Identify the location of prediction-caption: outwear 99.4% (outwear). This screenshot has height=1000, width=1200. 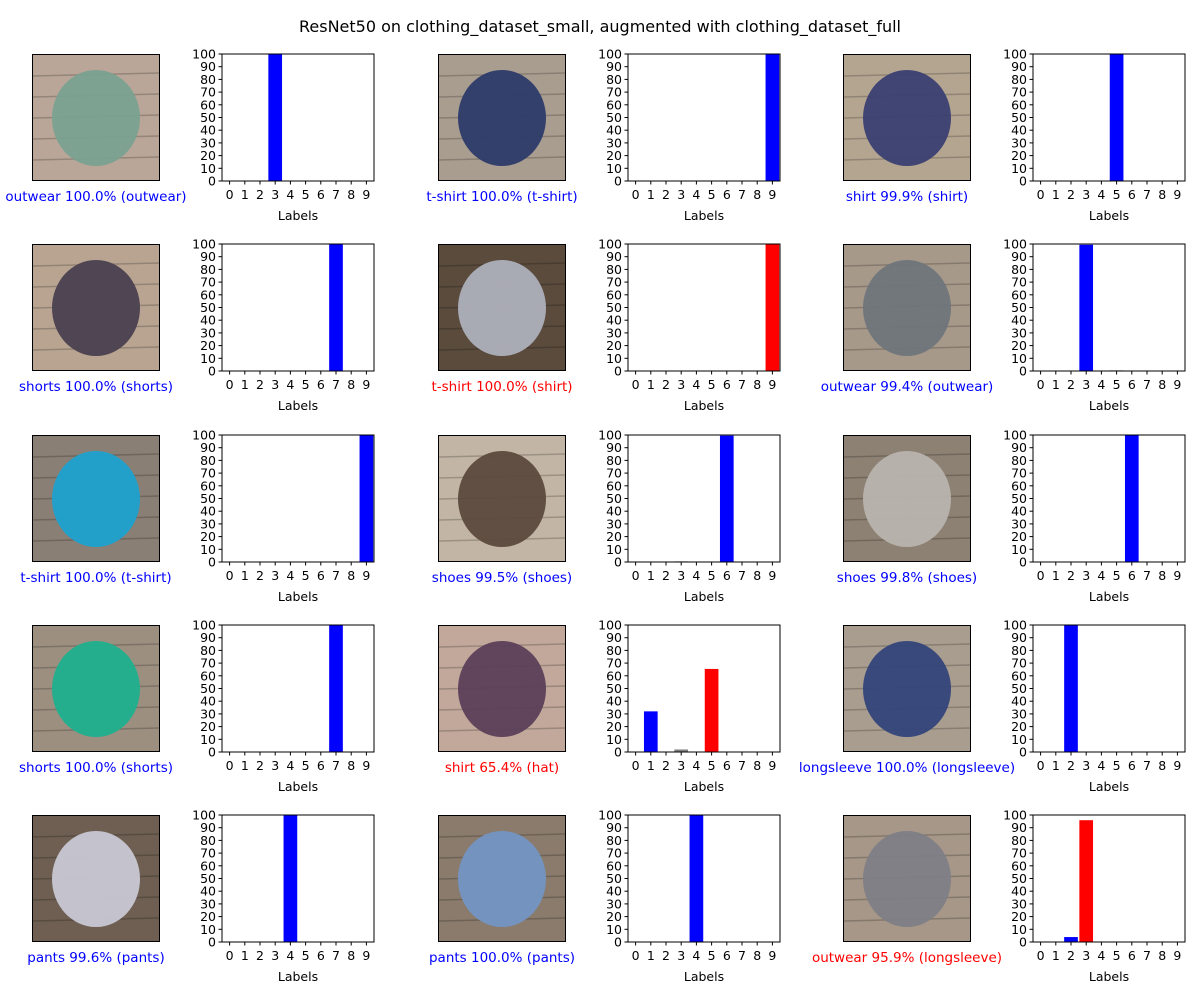
(907, 387).